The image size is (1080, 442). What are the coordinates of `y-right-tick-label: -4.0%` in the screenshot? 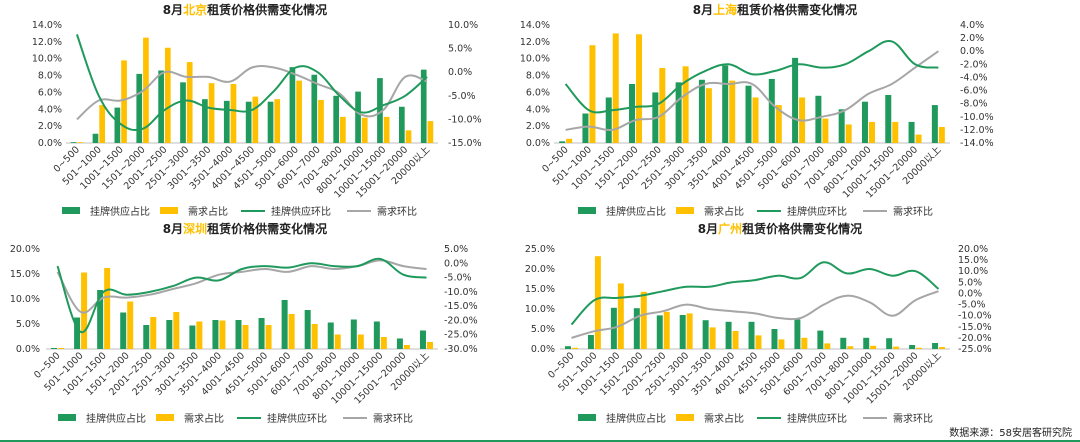 It's located at (974, 77).